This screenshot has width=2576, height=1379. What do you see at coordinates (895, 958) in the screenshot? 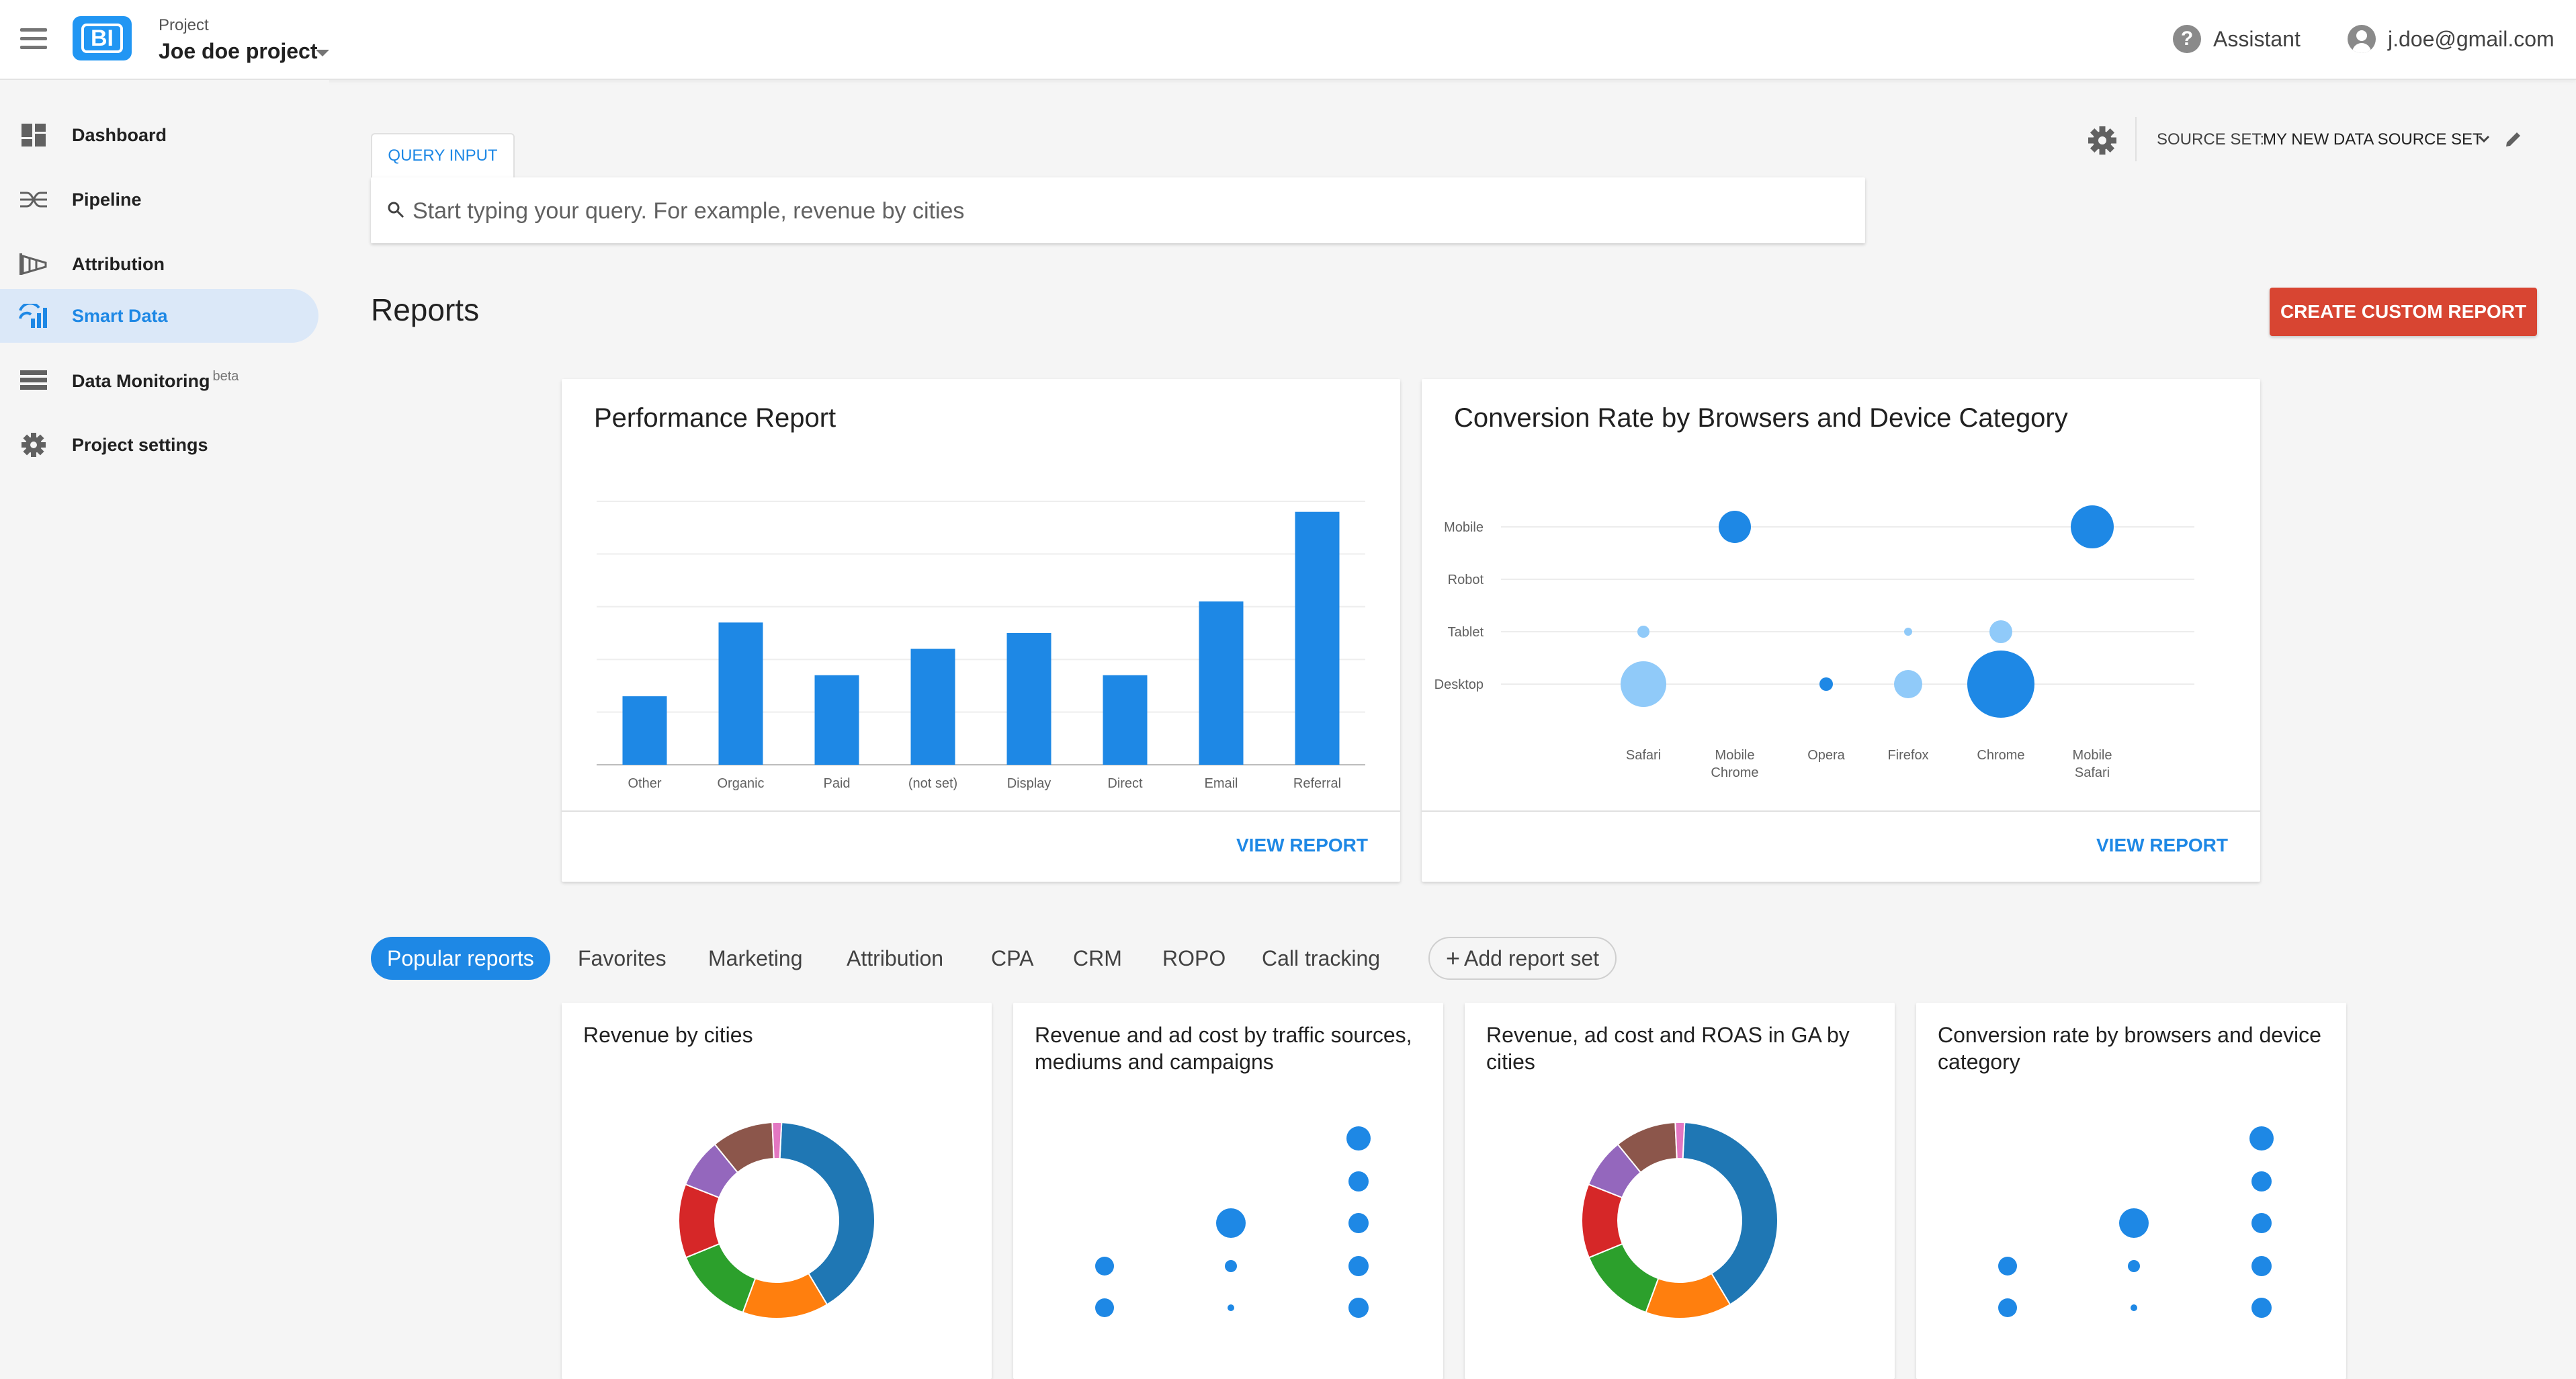
I see `tab-attribution: Attribution` at bounding box center [895, 958].